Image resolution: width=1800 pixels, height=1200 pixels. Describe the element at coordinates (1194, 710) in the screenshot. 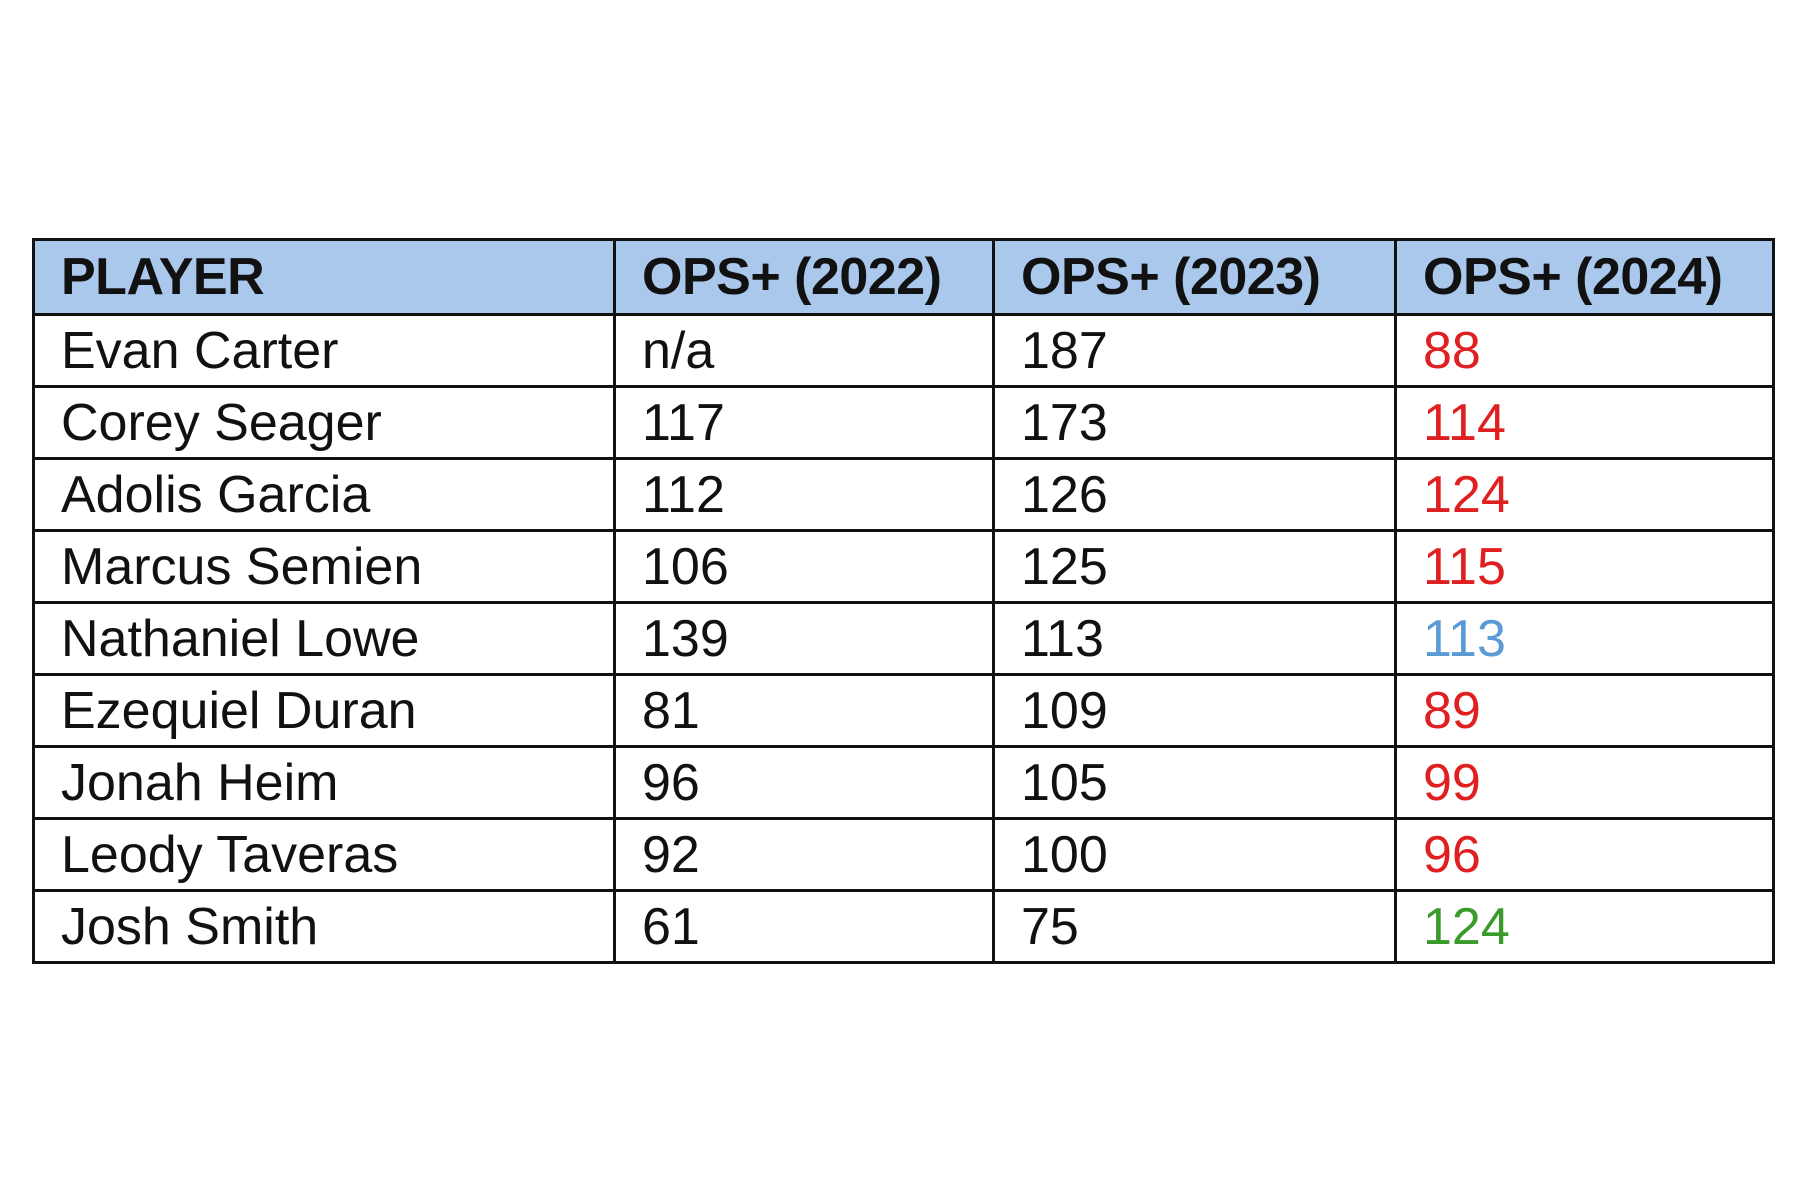

I see `ops-2023-cell: 109` at that location.